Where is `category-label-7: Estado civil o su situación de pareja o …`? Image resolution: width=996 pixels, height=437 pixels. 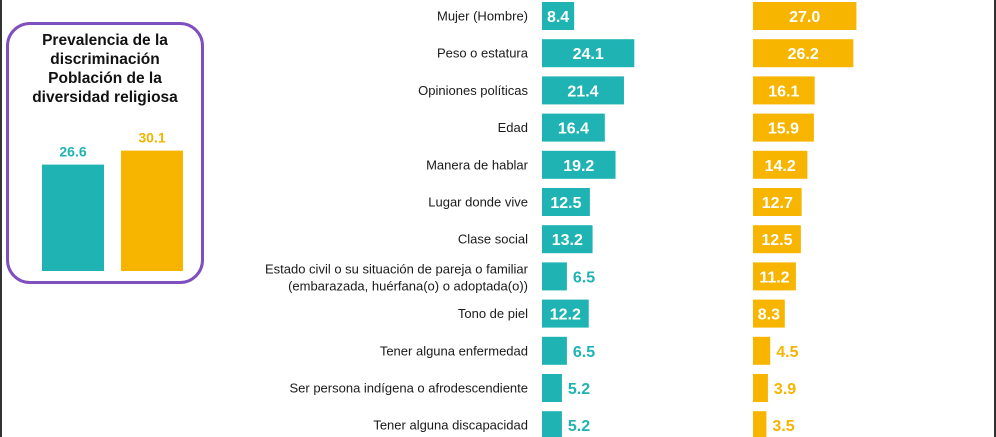
category-label-7: Estado civil o su situación de pareja o … is located at coordinates (397, 277).